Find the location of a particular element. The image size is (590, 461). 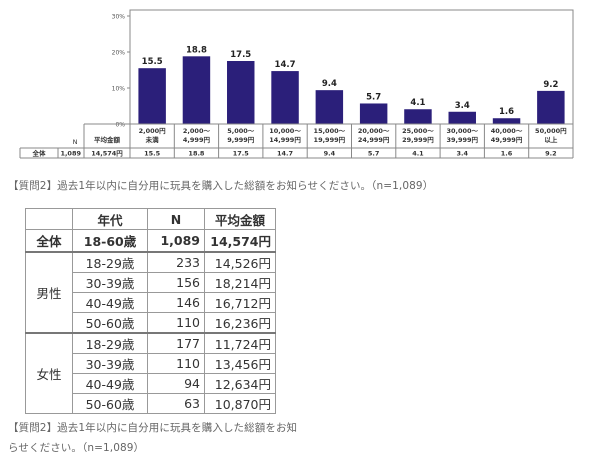

table-value: 14.7 is located at coordinates (285, 154).